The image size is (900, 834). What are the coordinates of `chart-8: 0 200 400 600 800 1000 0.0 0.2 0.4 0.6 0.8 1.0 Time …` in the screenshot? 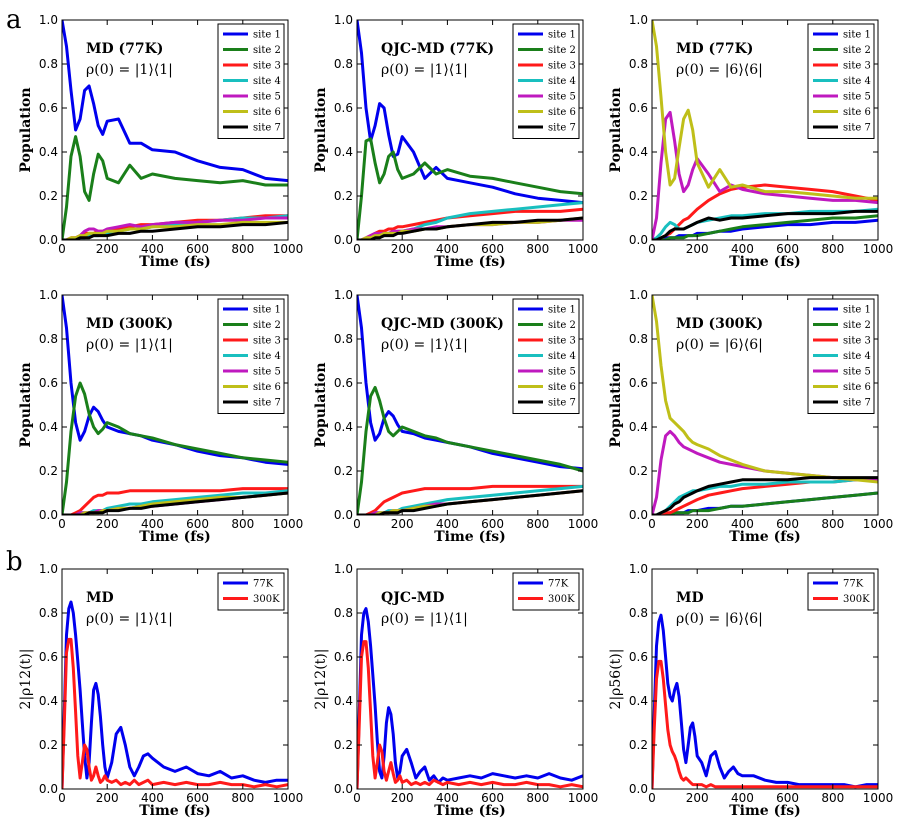 It's located at (750, 690).